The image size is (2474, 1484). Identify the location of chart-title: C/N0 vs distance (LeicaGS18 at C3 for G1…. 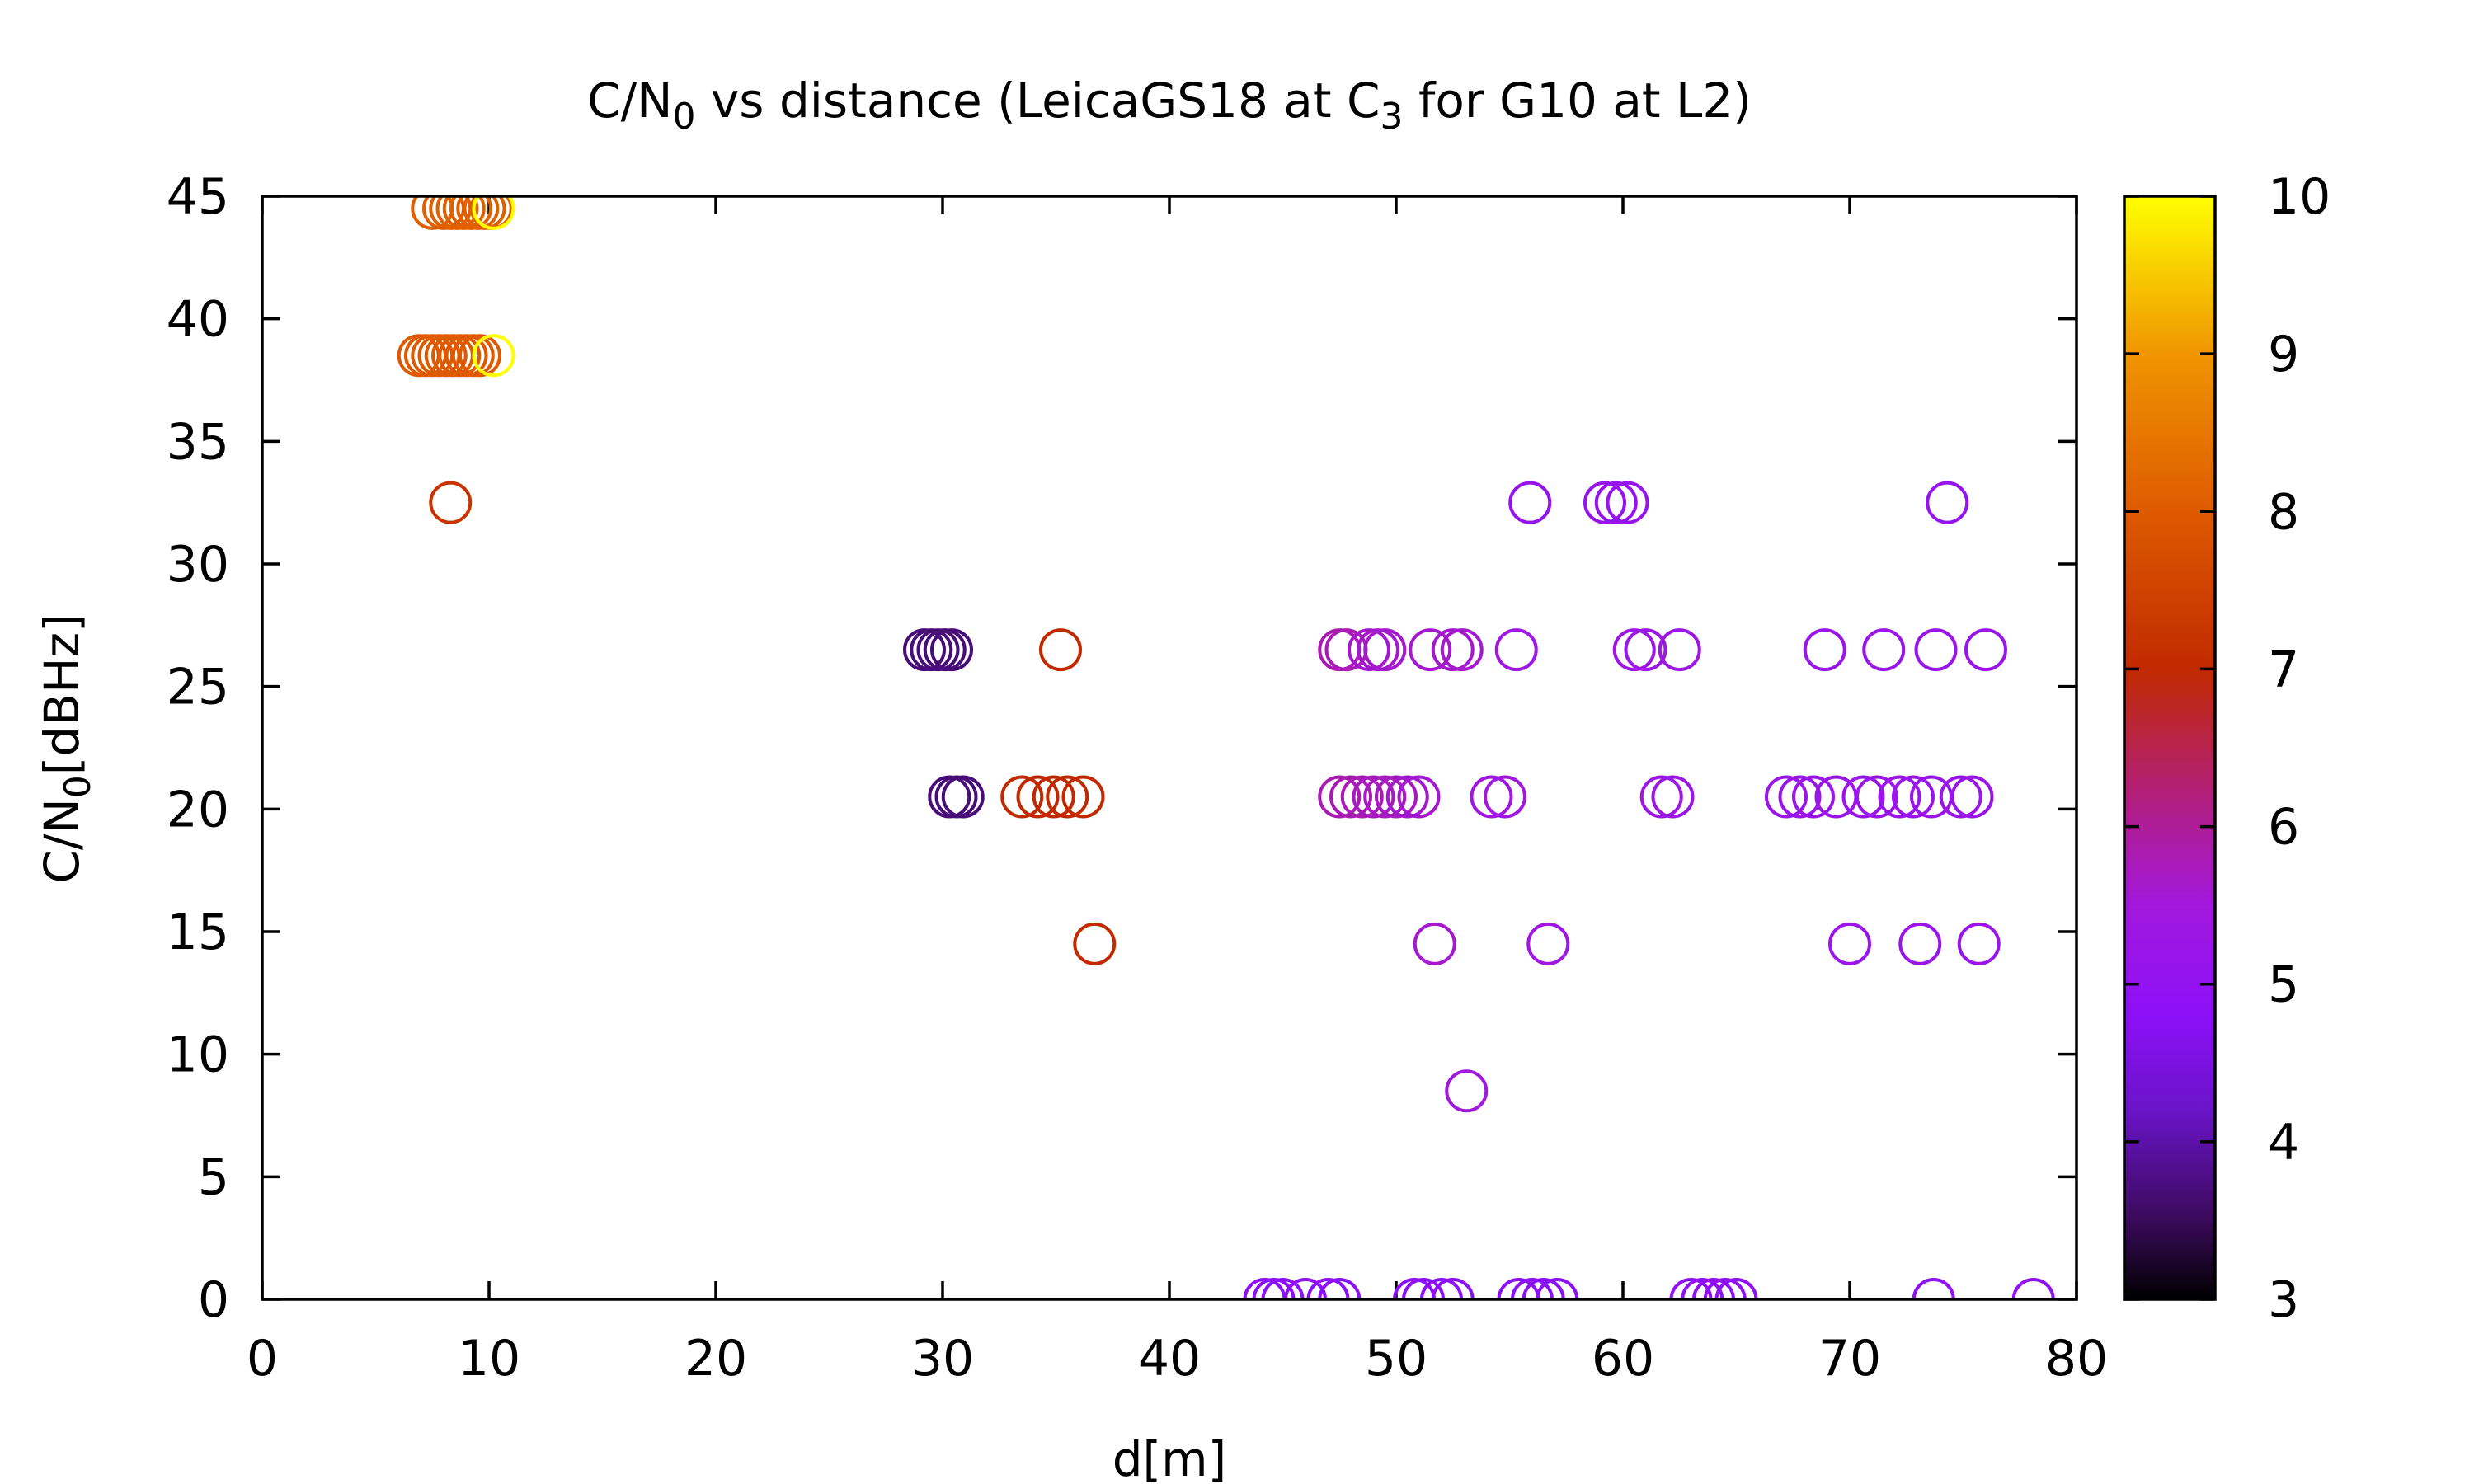
(1169, 105).